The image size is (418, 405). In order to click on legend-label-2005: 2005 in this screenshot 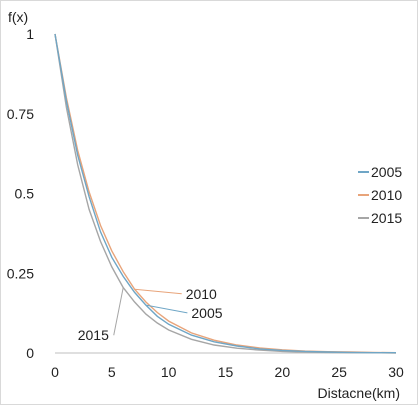, I will do `click(386, 172)`.